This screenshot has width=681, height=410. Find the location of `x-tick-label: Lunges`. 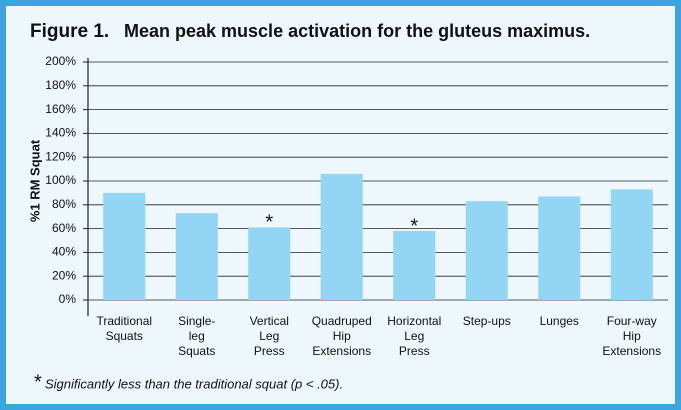

x-tick-label: Lunges is located at coordinates (559, 321).